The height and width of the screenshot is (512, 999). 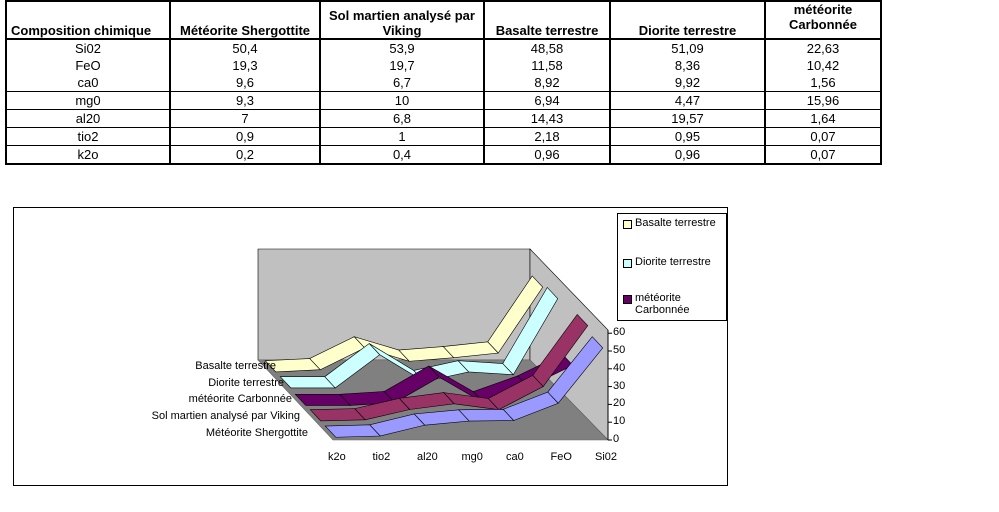 What do you see at coordinates (88, 48) in the screenshot?
I see `table-cell: Si02` at bounding box center [88, 48].